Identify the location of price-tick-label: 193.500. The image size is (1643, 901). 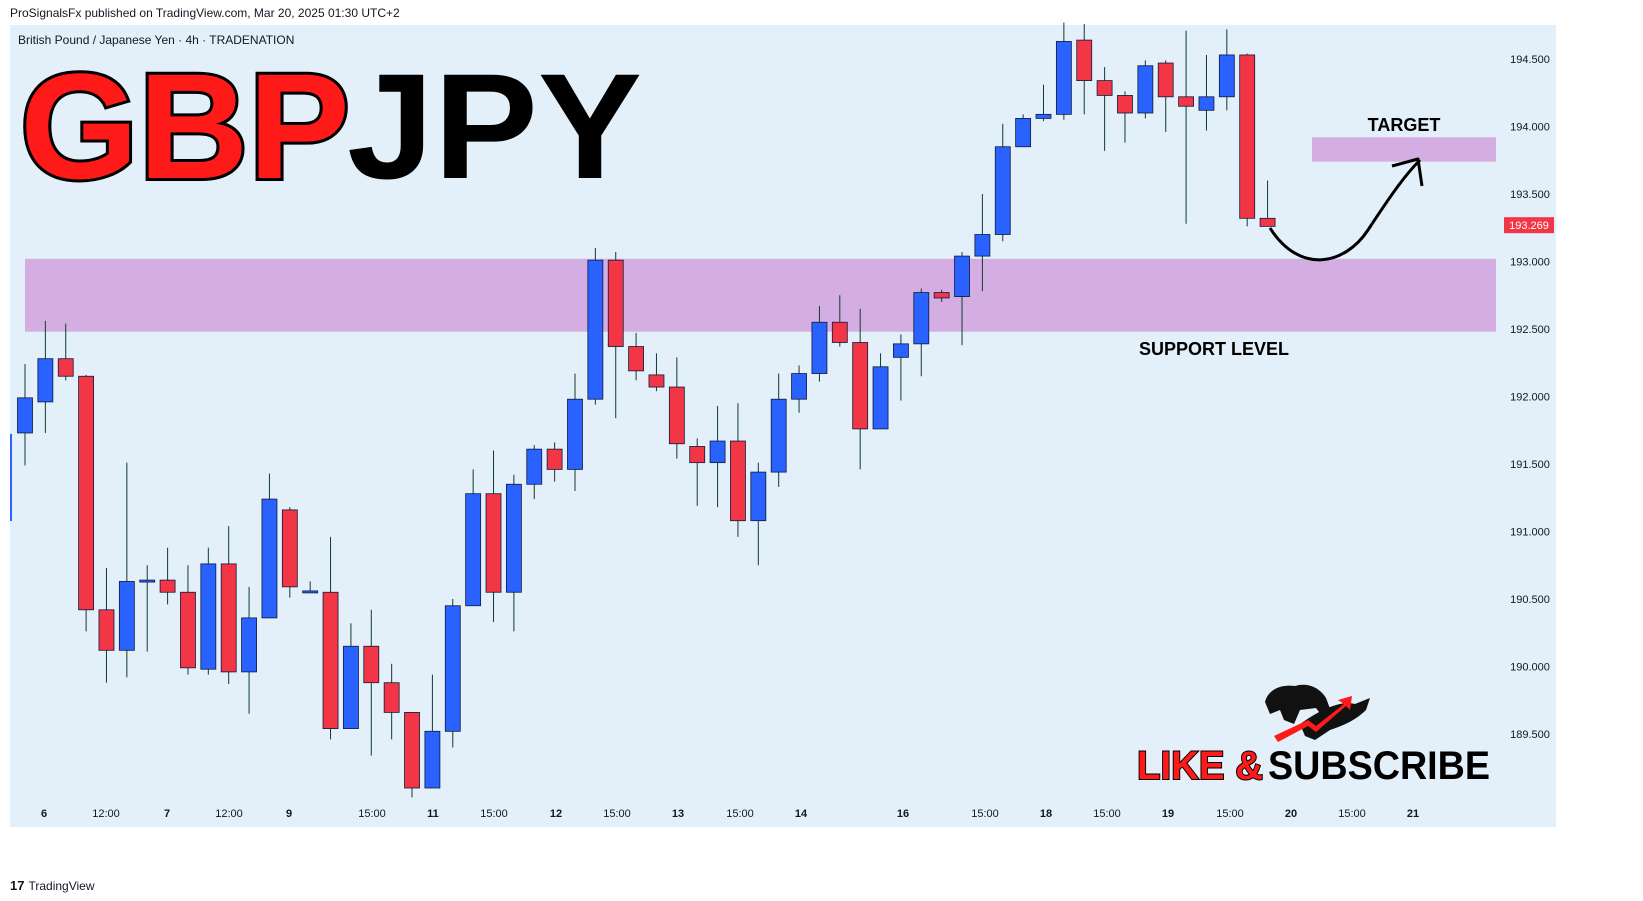
(1530, 195).